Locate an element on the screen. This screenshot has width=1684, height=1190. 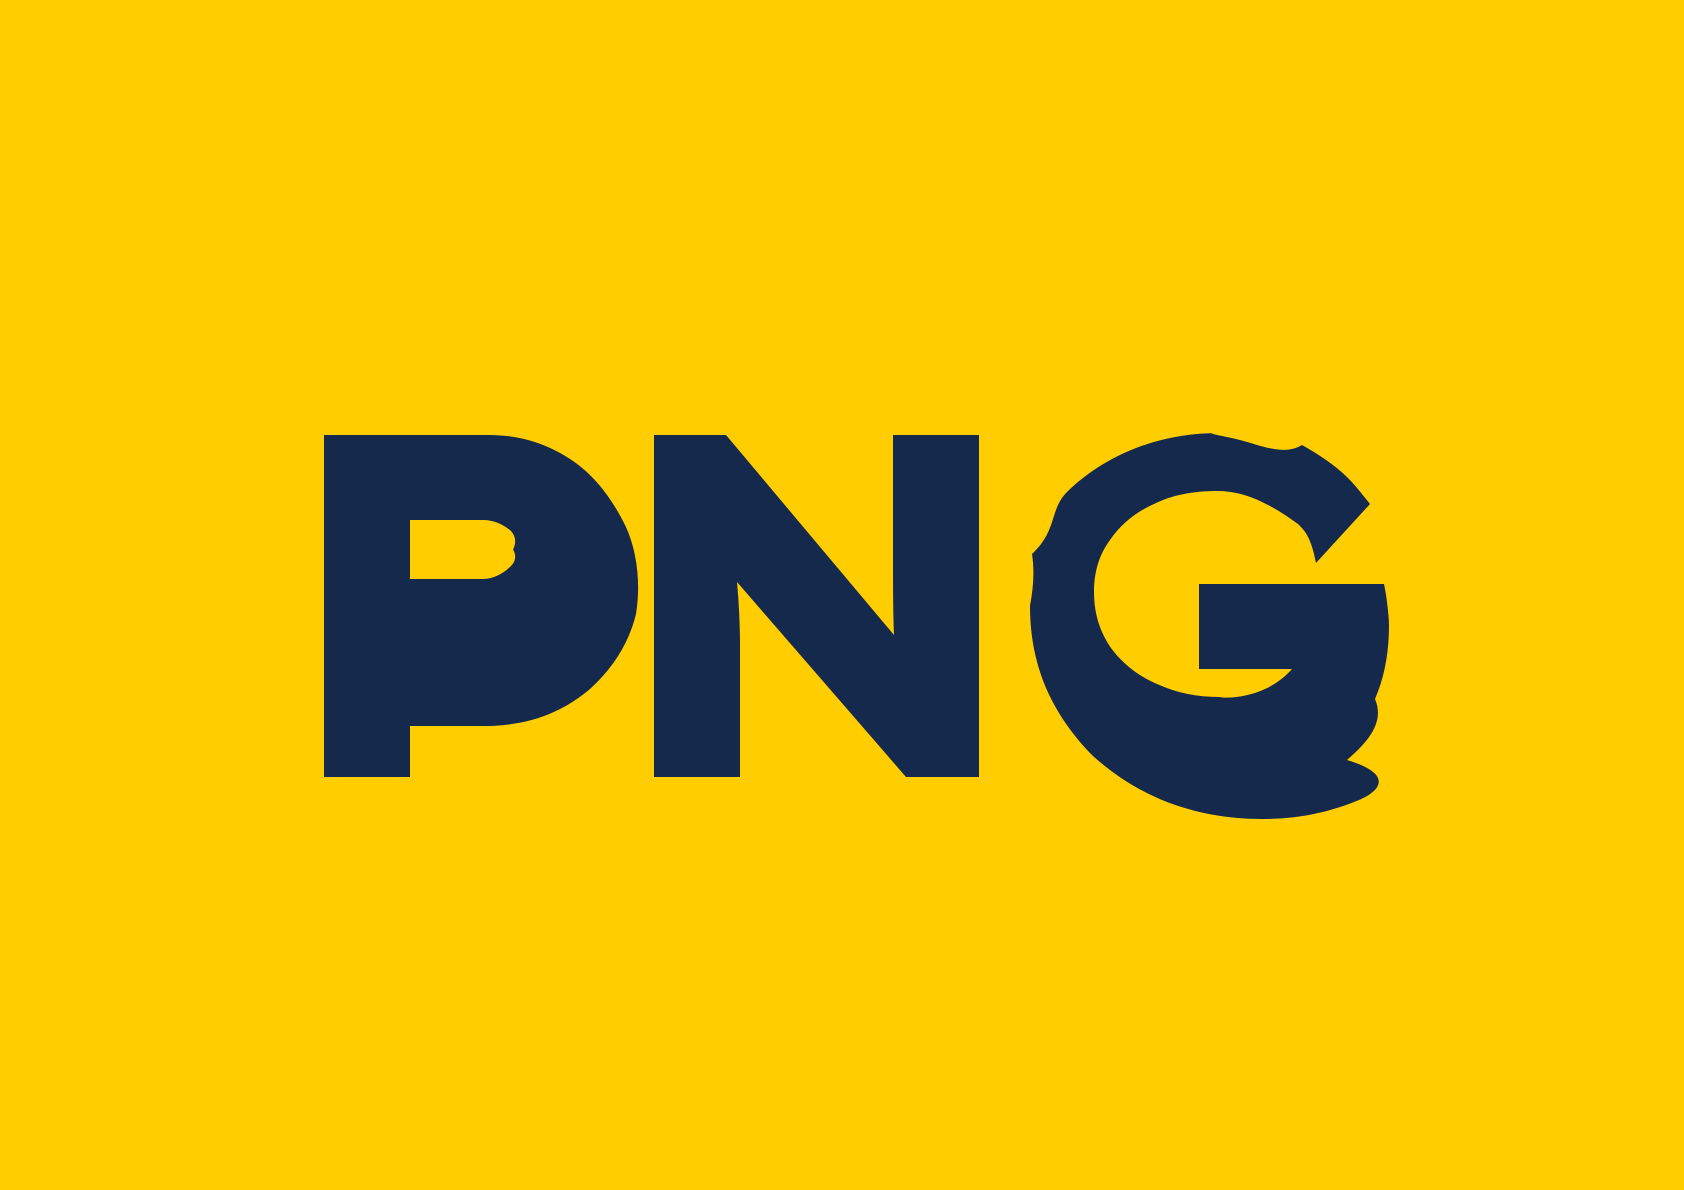
letter-p is located at coordinates (481, 606).